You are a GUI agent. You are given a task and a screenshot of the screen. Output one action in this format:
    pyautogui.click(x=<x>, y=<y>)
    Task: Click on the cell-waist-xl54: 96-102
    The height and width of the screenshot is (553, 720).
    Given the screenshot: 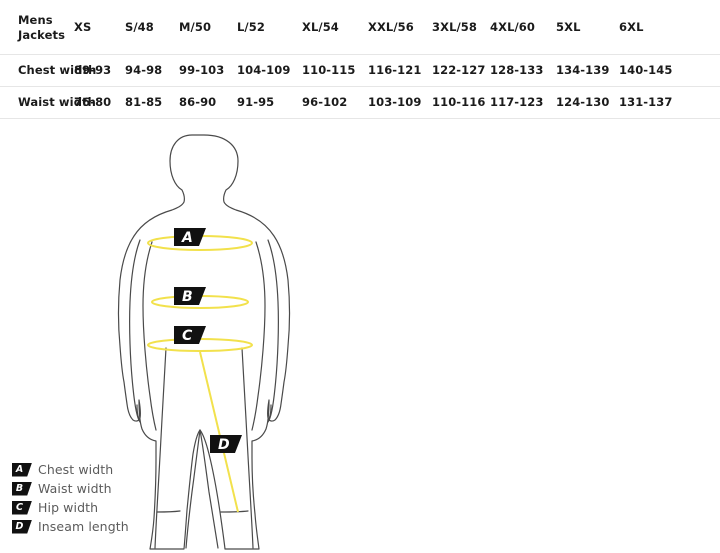 What is the action you would take?
    pyautogui.click(x=335, y=102)
    